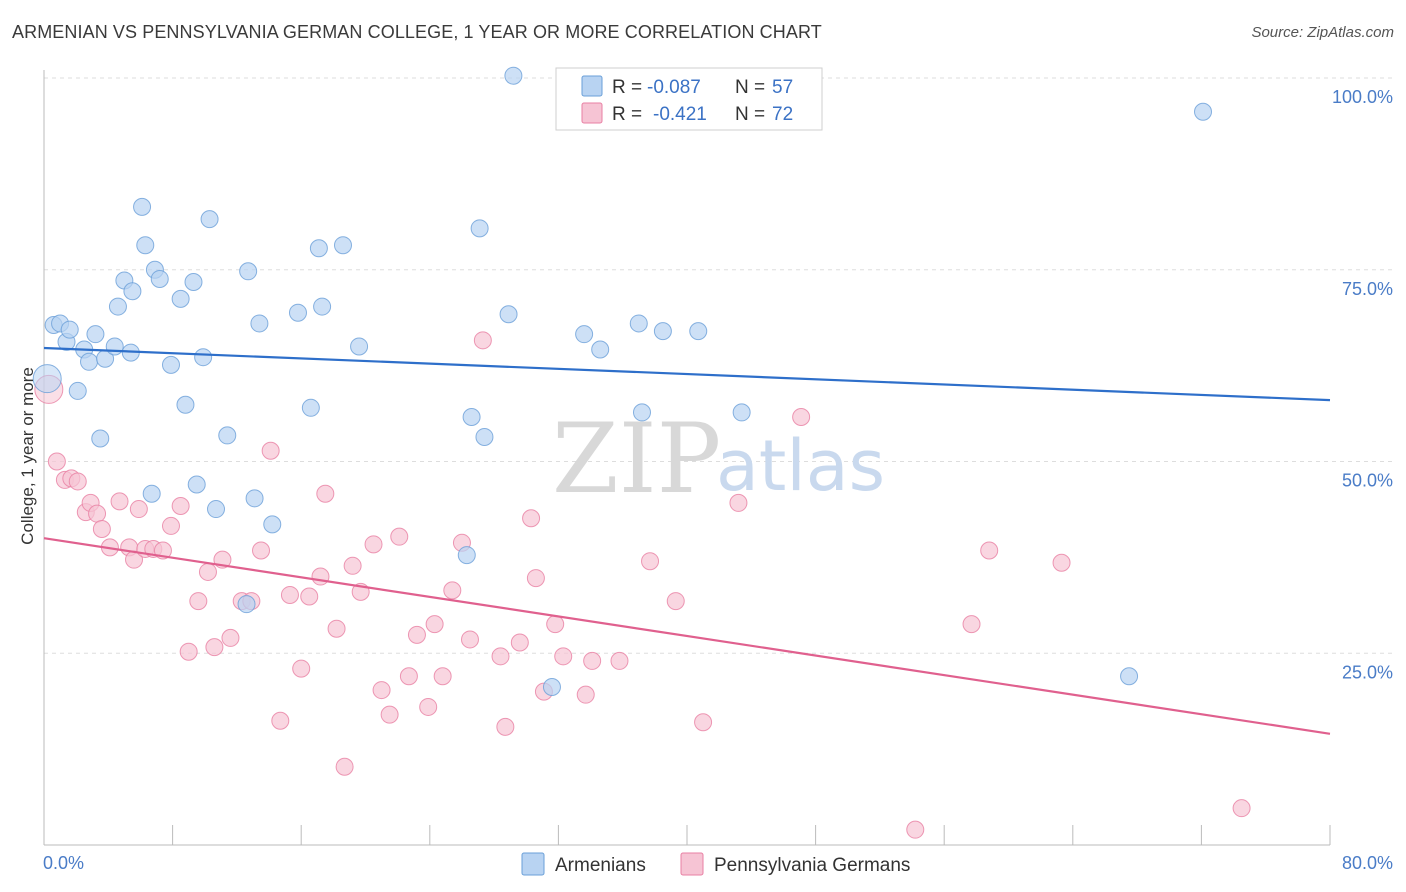 The height and width of the screenshot is (892, 1406). What do you see at coordinates (687, 374) in the screenshot?
I see `trend-line-armenians` at bounding box center [687, 374].